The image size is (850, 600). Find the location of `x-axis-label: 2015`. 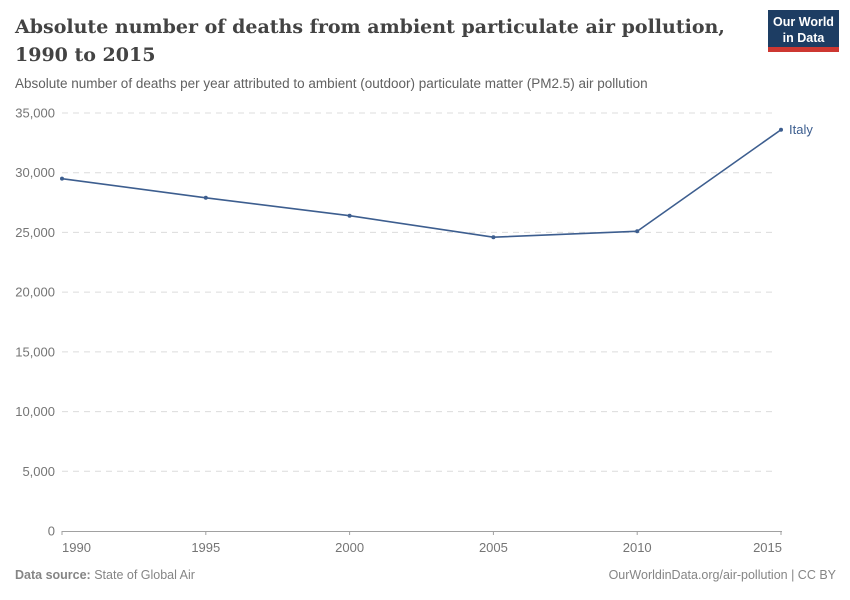

x-axis-label: 2015 is located at coordinates (767, 547).